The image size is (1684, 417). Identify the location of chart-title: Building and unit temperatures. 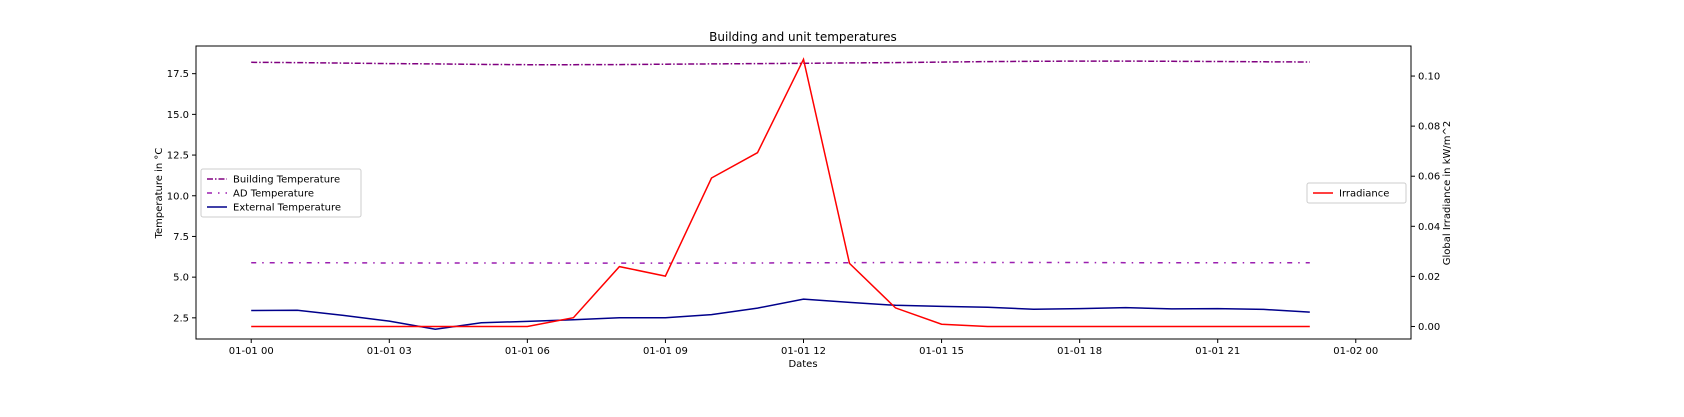
(803, 37).